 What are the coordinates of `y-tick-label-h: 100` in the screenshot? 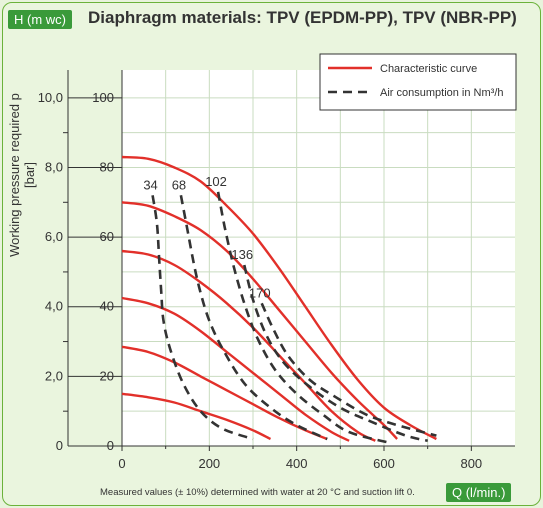 It's located at (103, 97).